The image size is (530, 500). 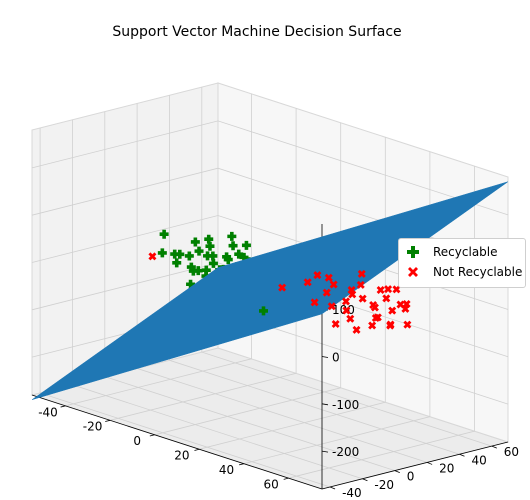 I want to click on x-tick-label: 40, so click(x=226, y=470).